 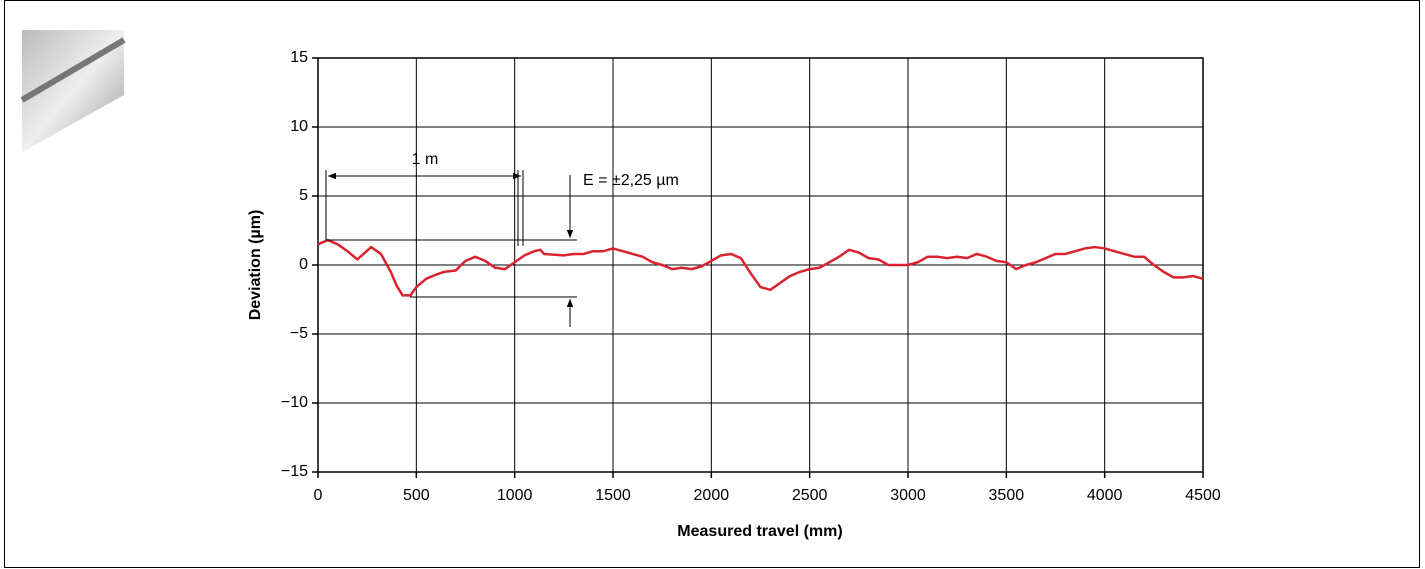 I want to click on annotation: 1 m, so click(x=425, y=159).